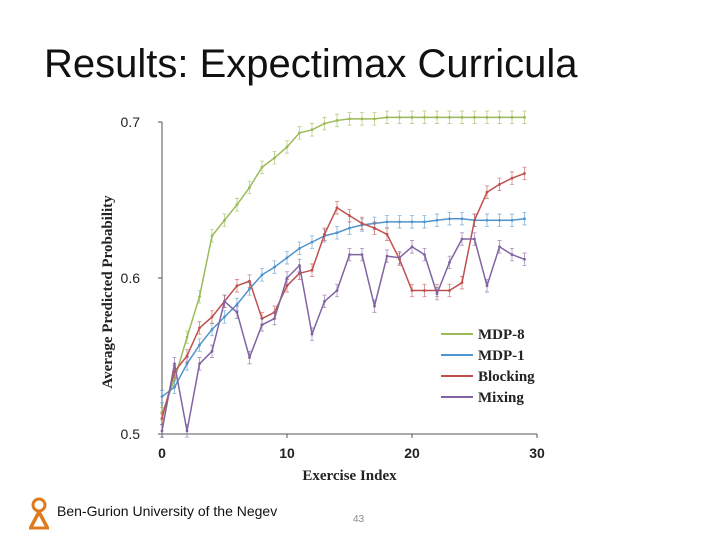 This screenshot has width=720, height=540. What do you see at coordinates (131, 434) in the screenshot?
I see `y-tick-label-0: 0.5` at bounding box center [131, 434].